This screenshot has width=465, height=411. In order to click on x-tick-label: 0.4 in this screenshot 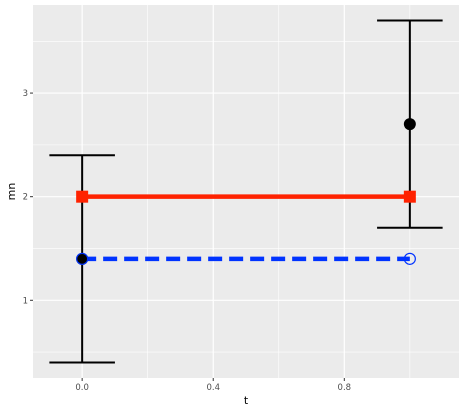, I will do `click(213, 388)`.